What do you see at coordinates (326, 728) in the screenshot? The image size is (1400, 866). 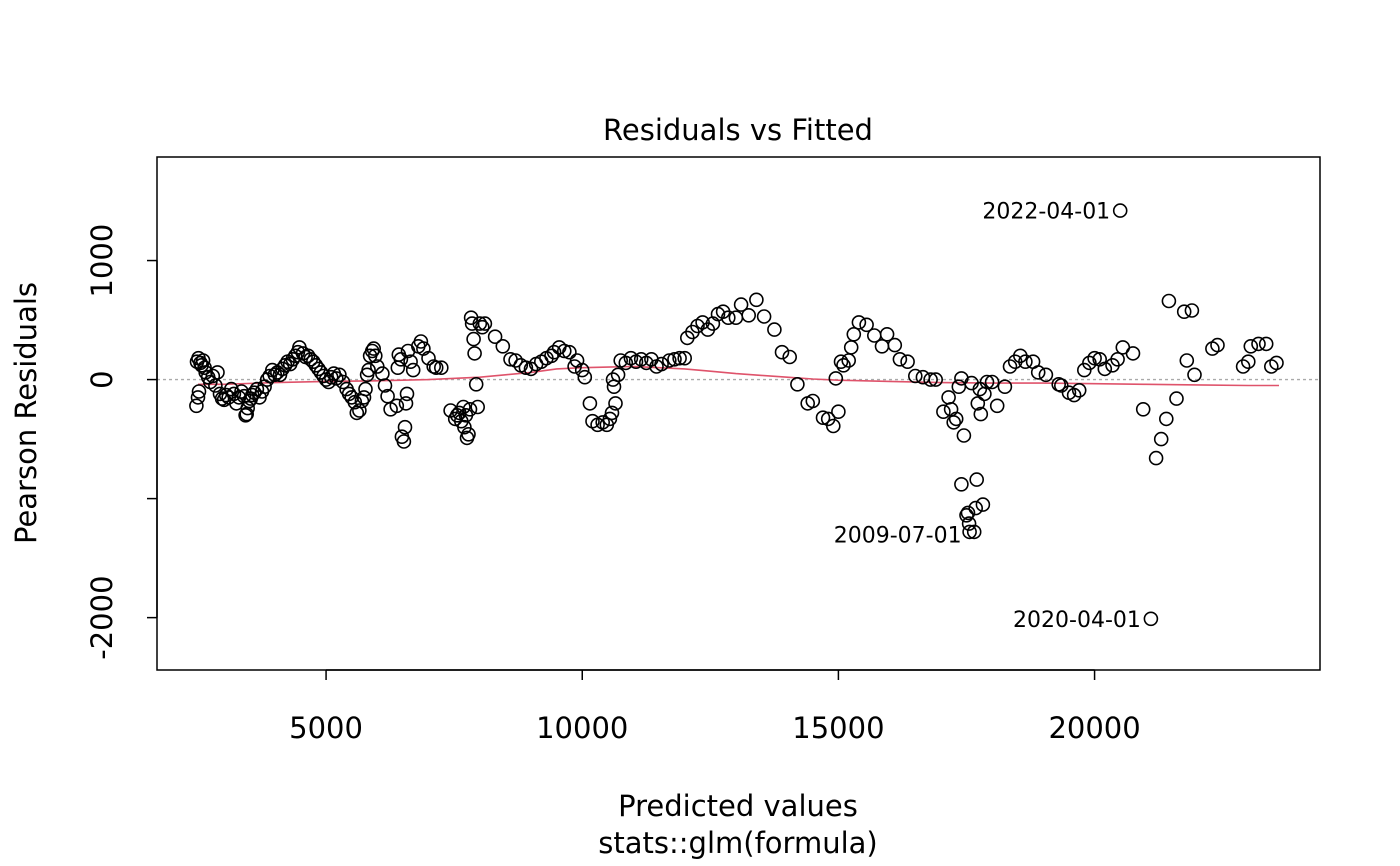 I see `x-tick-label: 5000` at bounding box center [326, 728].